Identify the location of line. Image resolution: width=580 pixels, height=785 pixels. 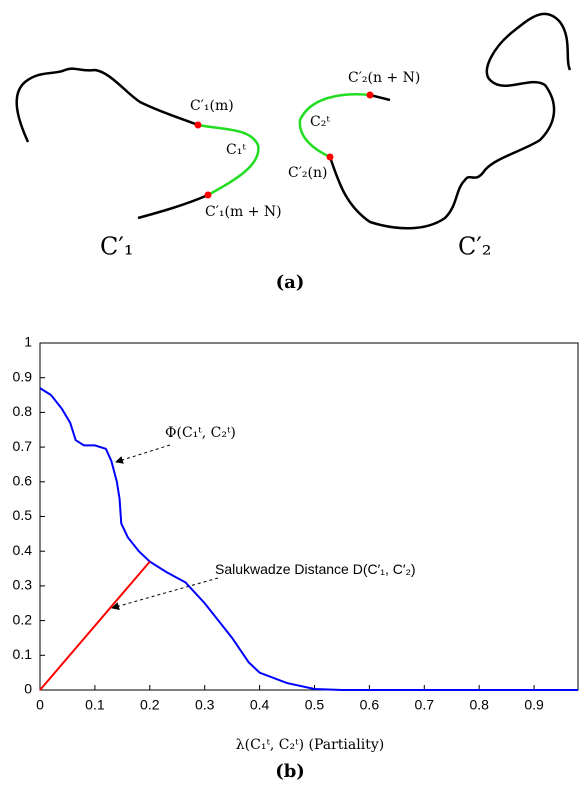
(95, 625).